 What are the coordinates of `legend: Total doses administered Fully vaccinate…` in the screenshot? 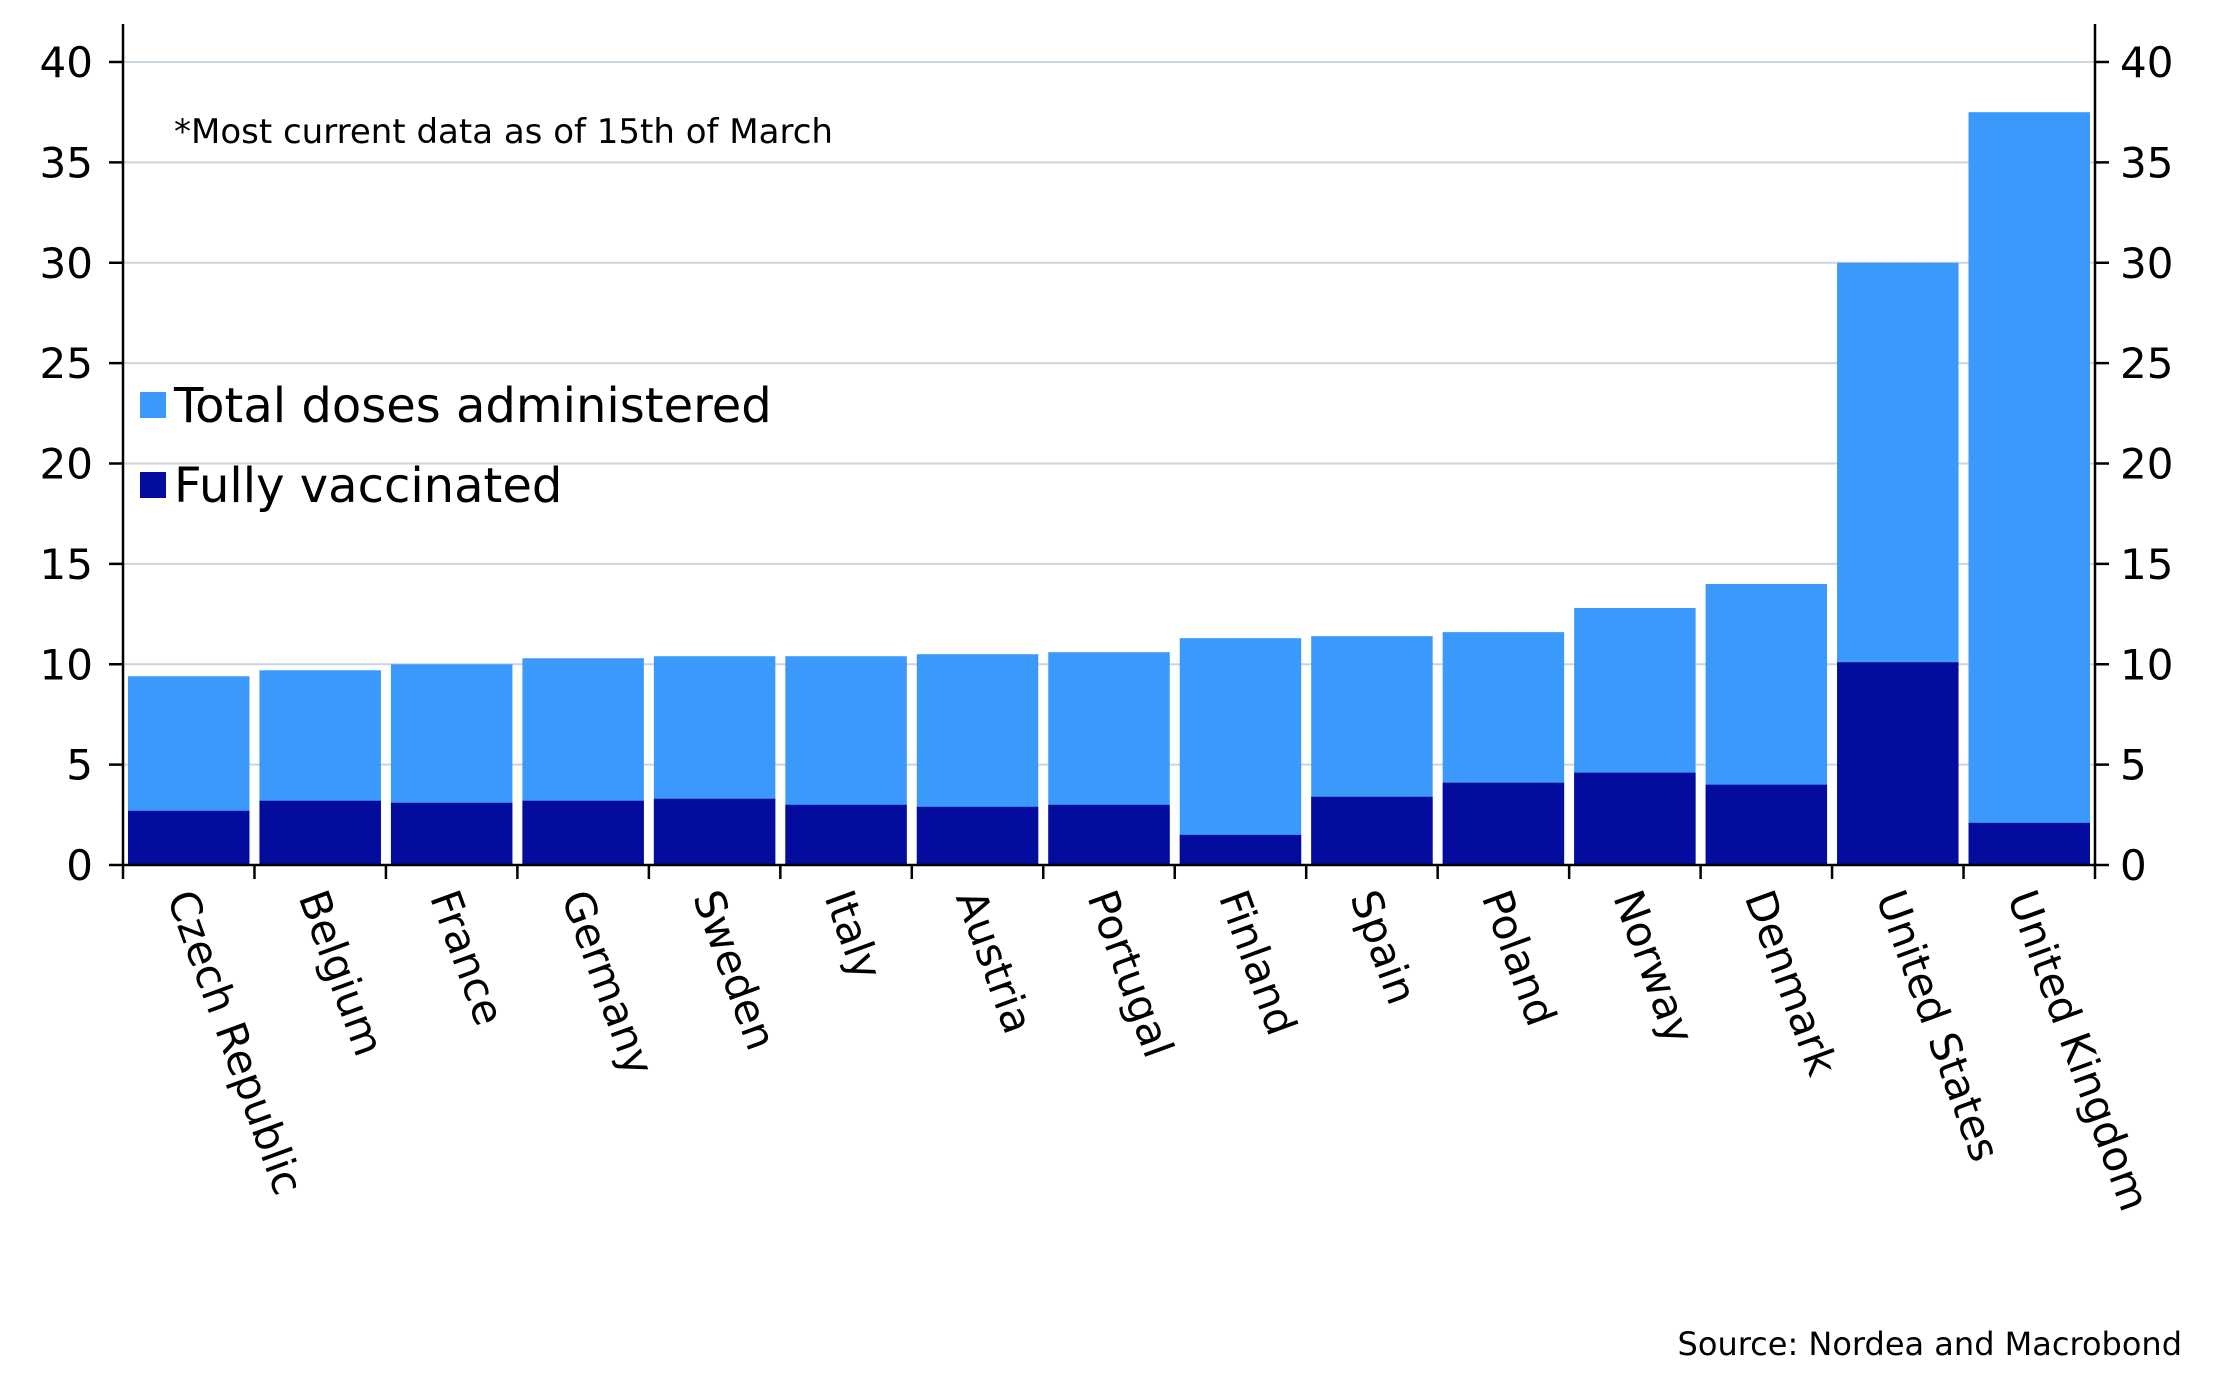 It's located at (456, 446).